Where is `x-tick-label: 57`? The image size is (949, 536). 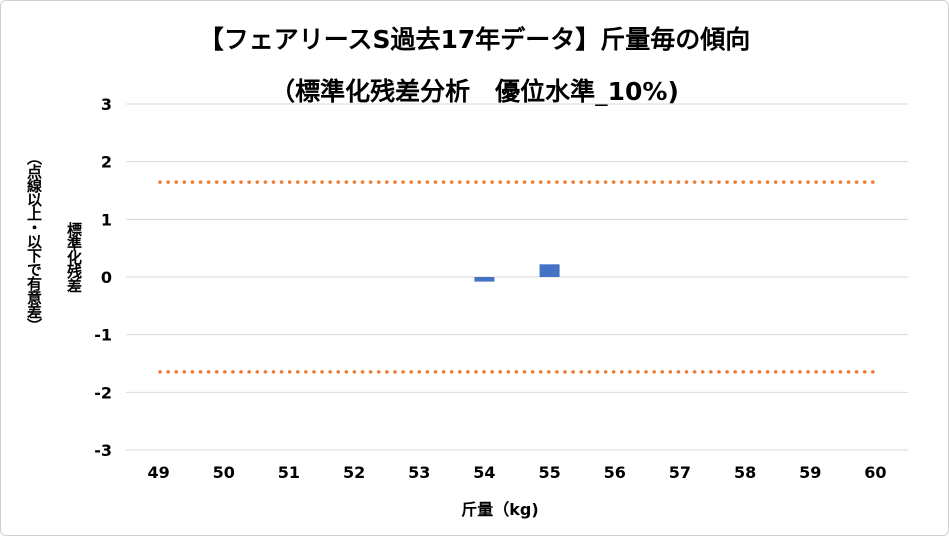 x-tick-label: 57 is located at coordinates (680, 472).